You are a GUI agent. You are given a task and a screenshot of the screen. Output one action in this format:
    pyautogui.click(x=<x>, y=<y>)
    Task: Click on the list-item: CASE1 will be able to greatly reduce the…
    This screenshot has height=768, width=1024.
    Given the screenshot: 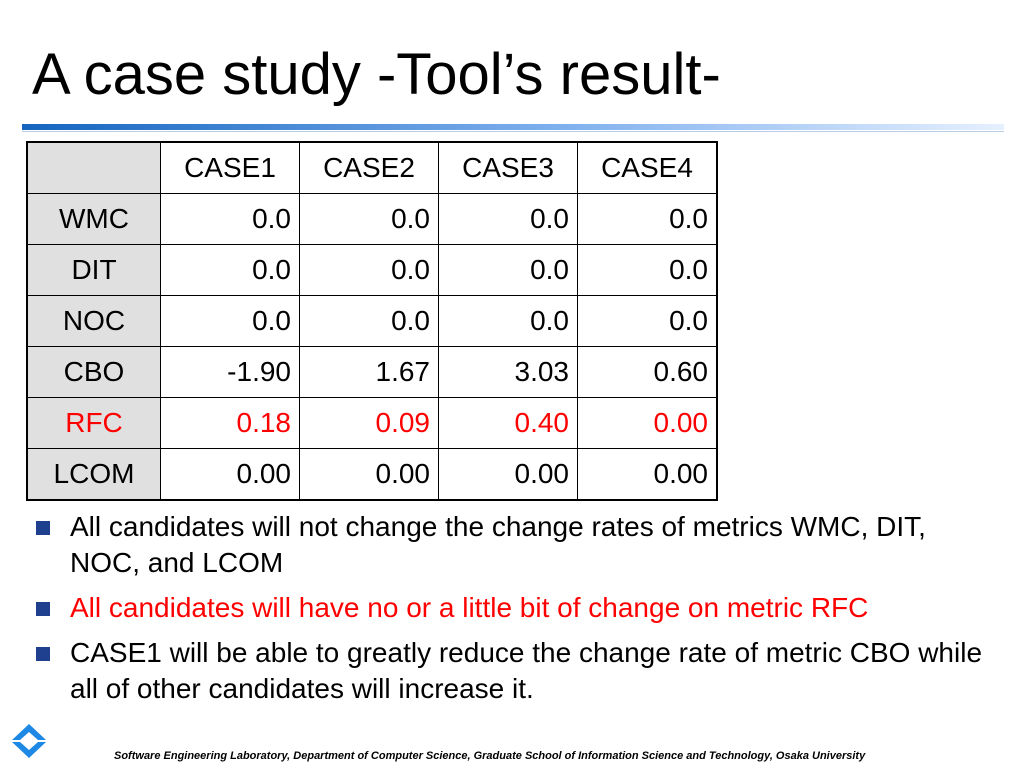 What is the action you would take?
    pyautogui.click(x=514, y=671)
    